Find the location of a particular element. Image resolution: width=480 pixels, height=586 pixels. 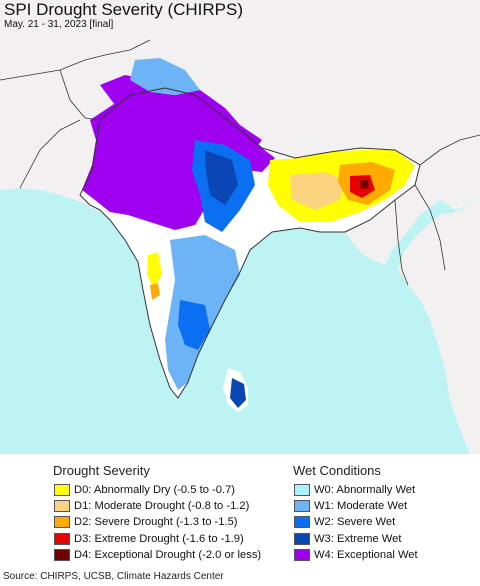

legend-label: D3: Extreme Drought (-1.6 to -1.9) is located at coordinates (159, 538).